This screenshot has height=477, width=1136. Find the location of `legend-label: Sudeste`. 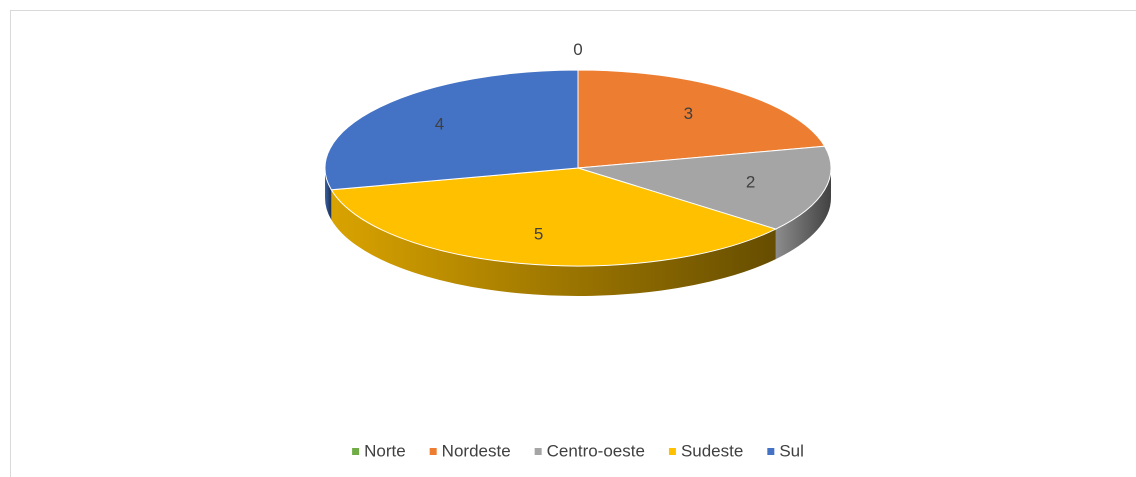

legend-label: Sudeste is located at coordinates (712, 450).